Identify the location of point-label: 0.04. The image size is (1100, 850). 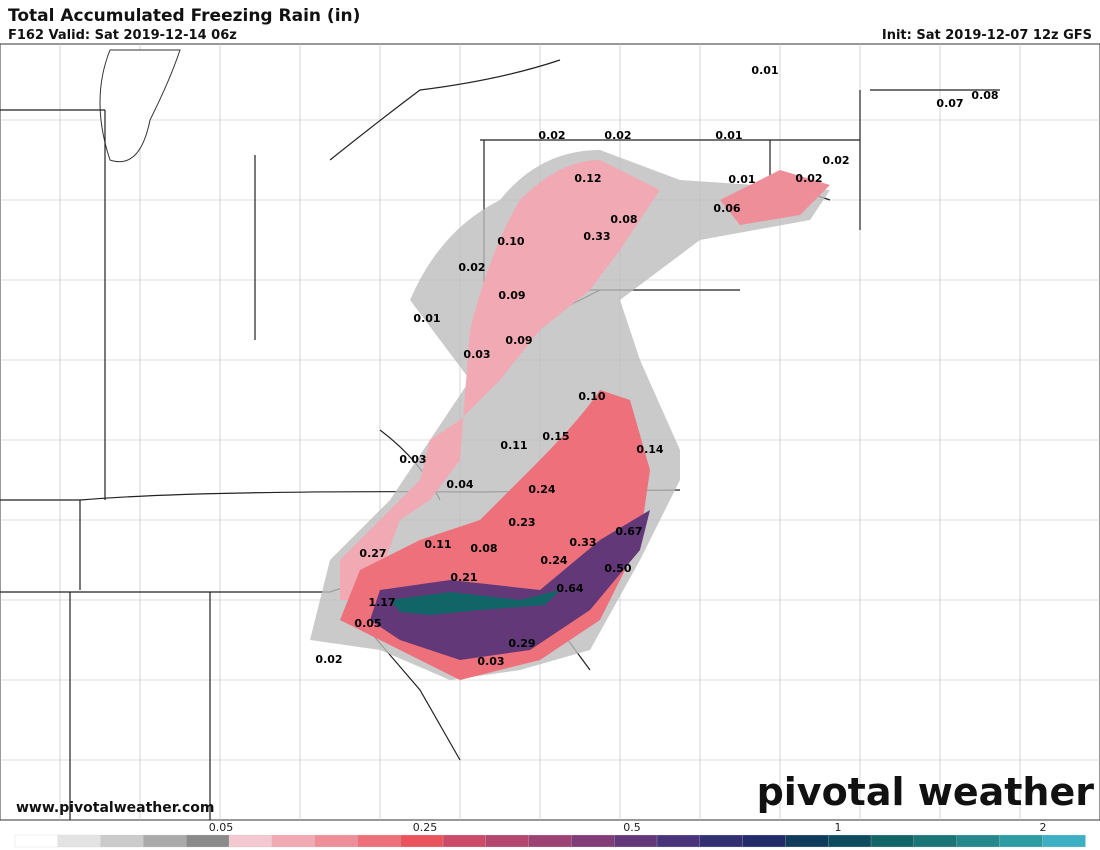
(459, 484).